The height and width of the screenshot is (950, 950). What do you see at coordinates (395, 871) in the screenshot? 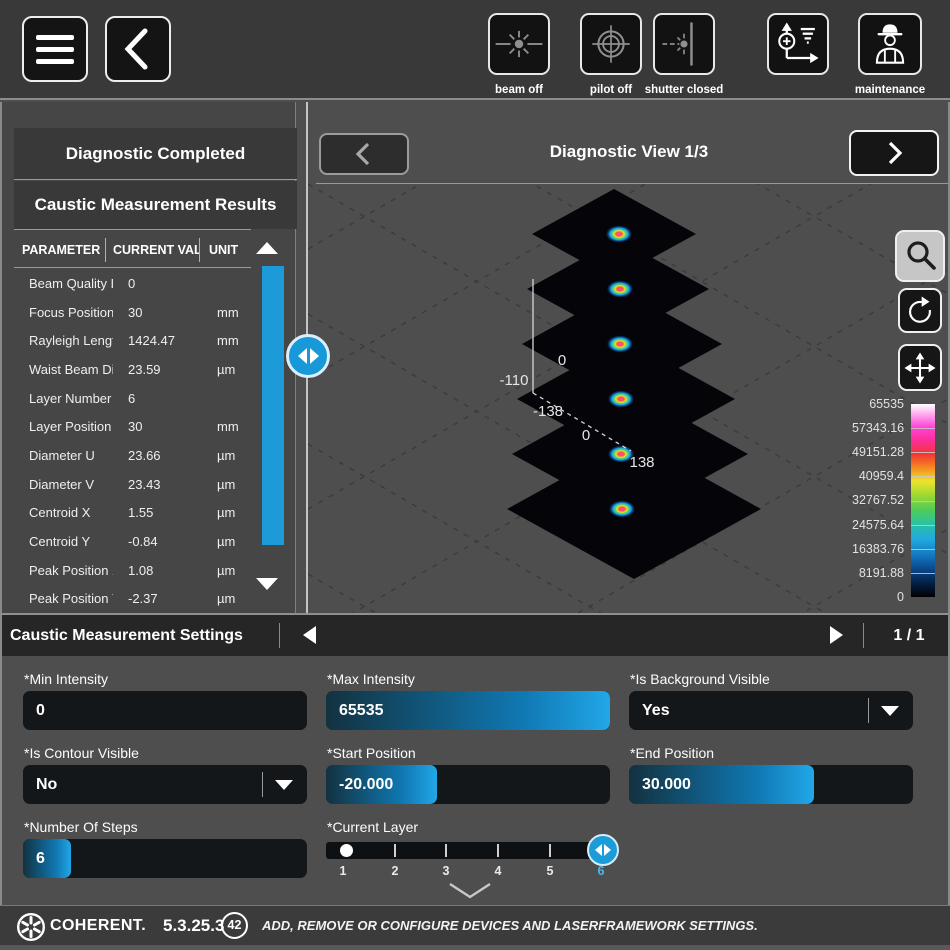
I see `slider-tick-label: 2` at bounding box center [395, 871].